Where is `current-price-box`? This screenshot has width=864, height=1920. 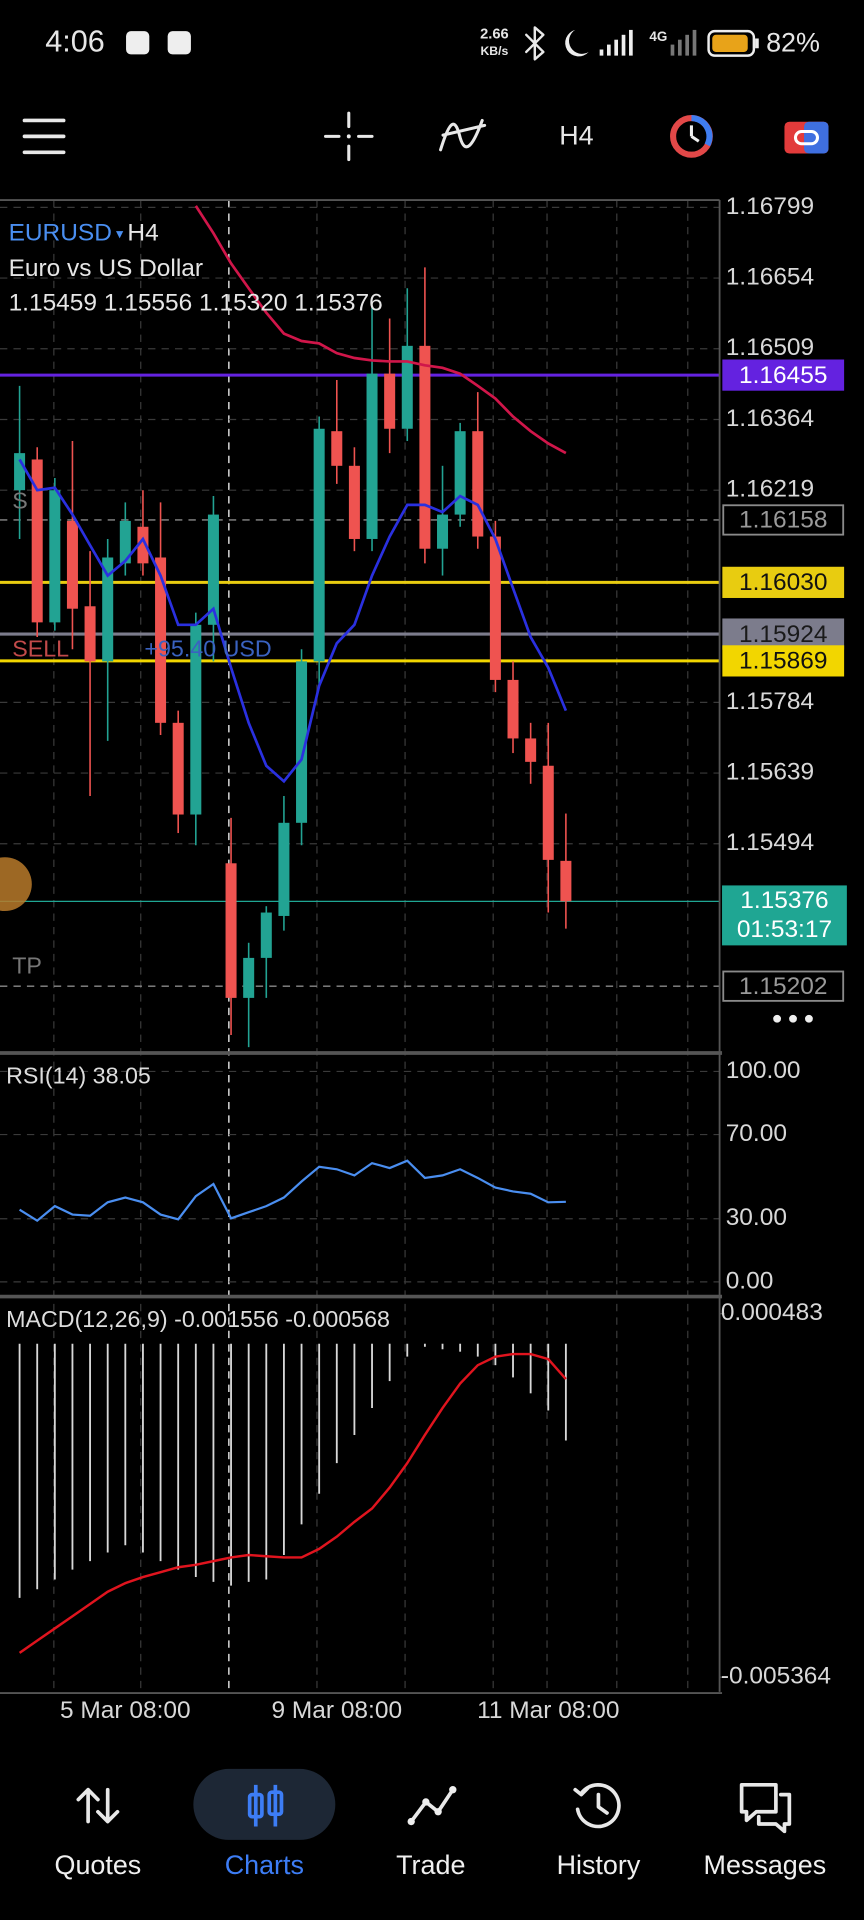 current-price-box is located at coordinates (784, 915).